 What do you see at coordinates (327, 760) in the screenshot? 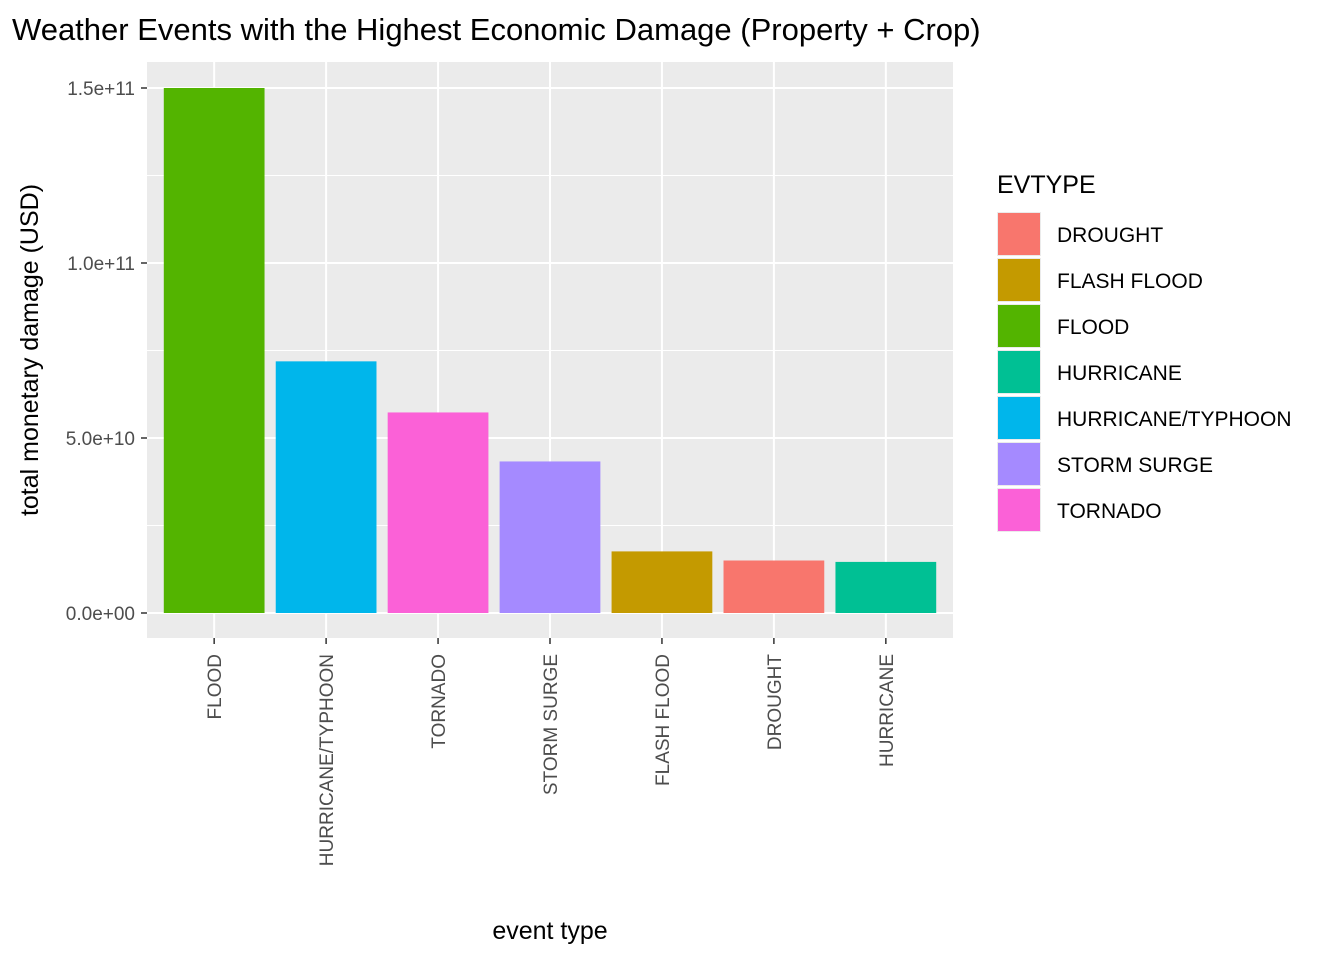
I see `x-tick-label: HURRICANE/TYPHOON` at bounding box center [327, 760].